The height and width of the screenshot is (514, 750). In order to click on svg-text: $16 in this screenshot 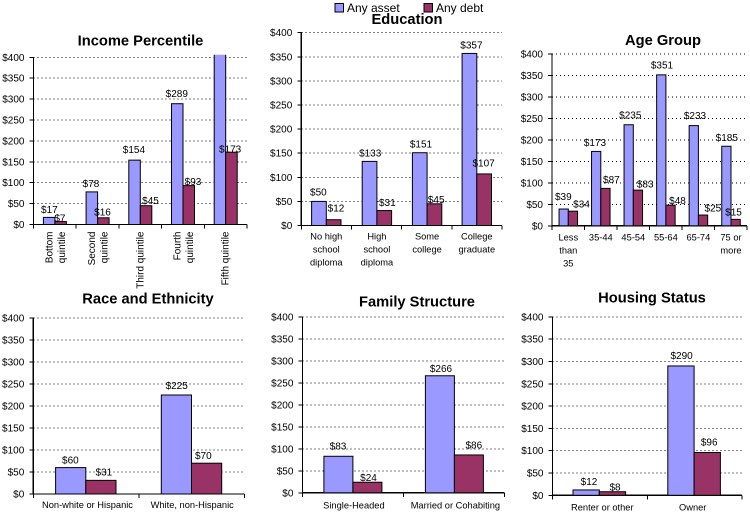, I will do `click(102, 213)`.